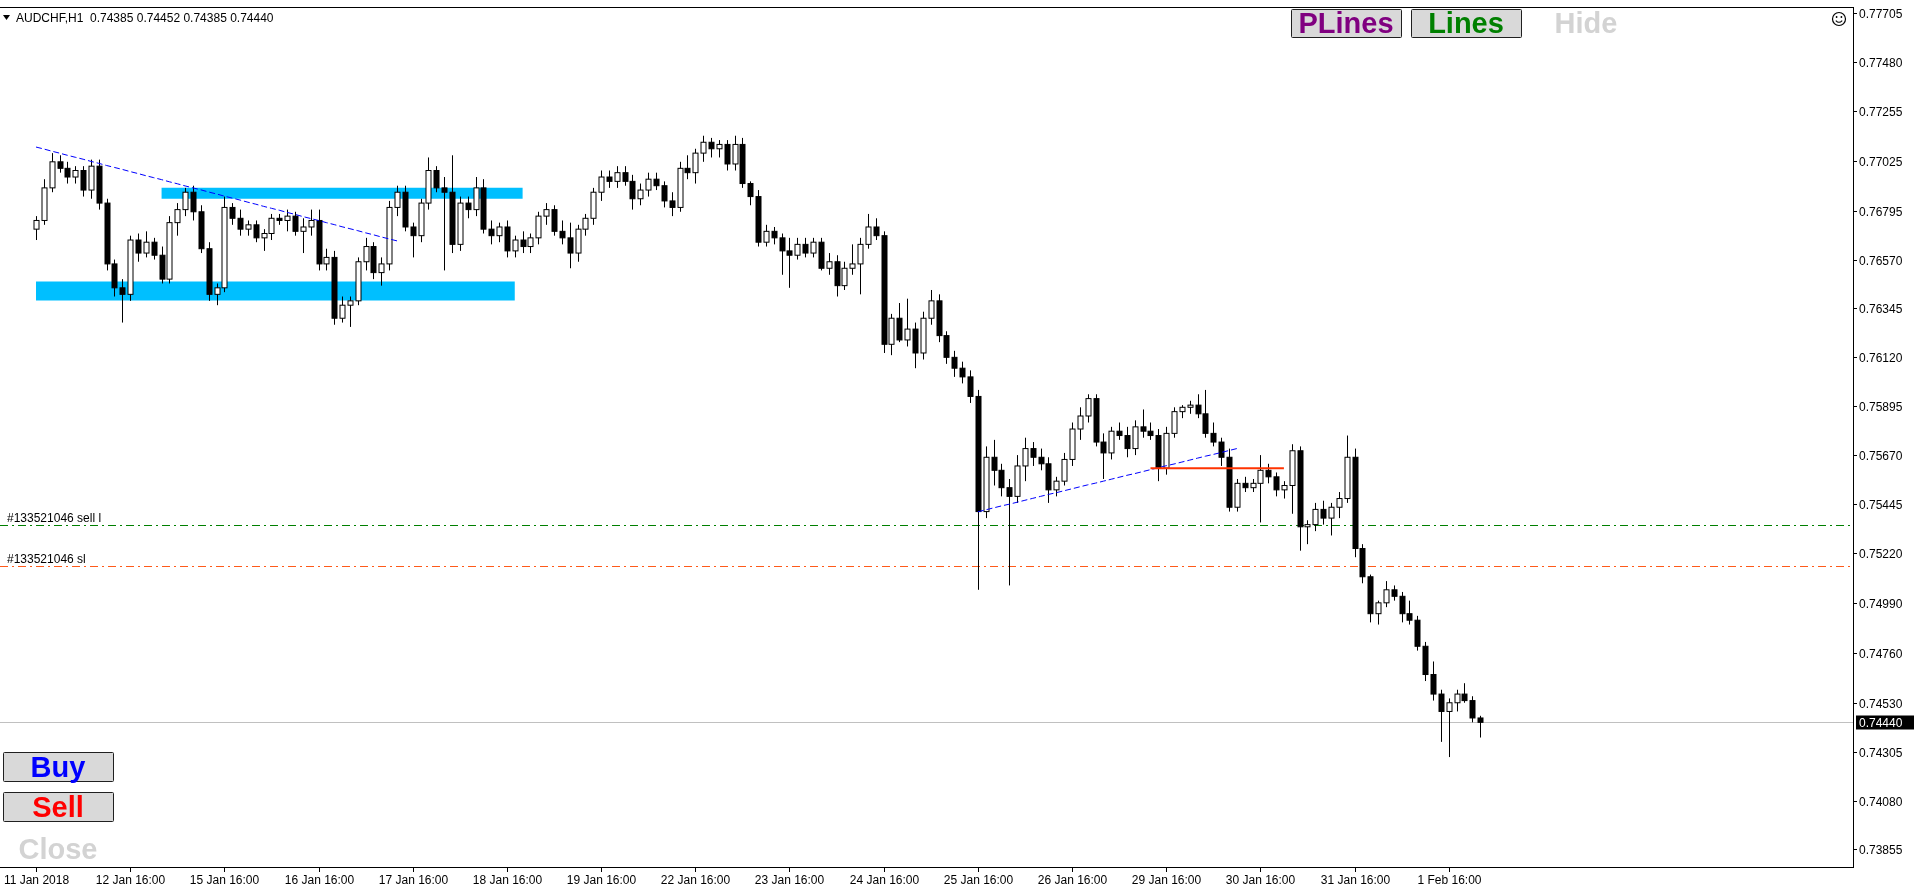 This screenshot has height=896, width=1916. What do you see at coordinates (413, 880) in the screenshot?
I see `x-tick-label: 17 Jan 16:00` at bounding box center [413, 880].